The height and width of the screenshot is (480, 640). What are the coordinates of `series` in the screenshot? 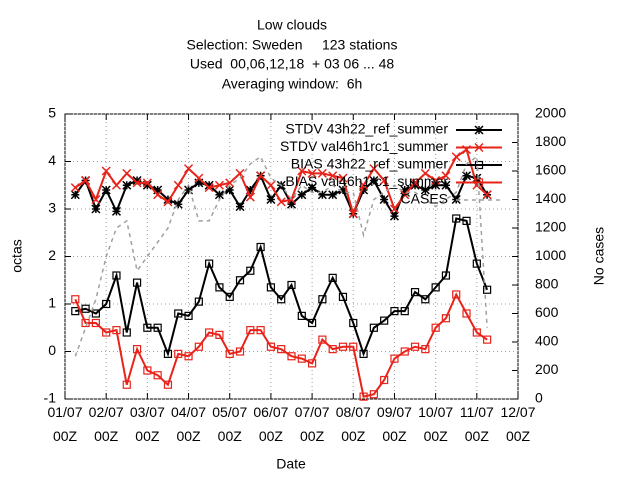 It's located at (281, 182).